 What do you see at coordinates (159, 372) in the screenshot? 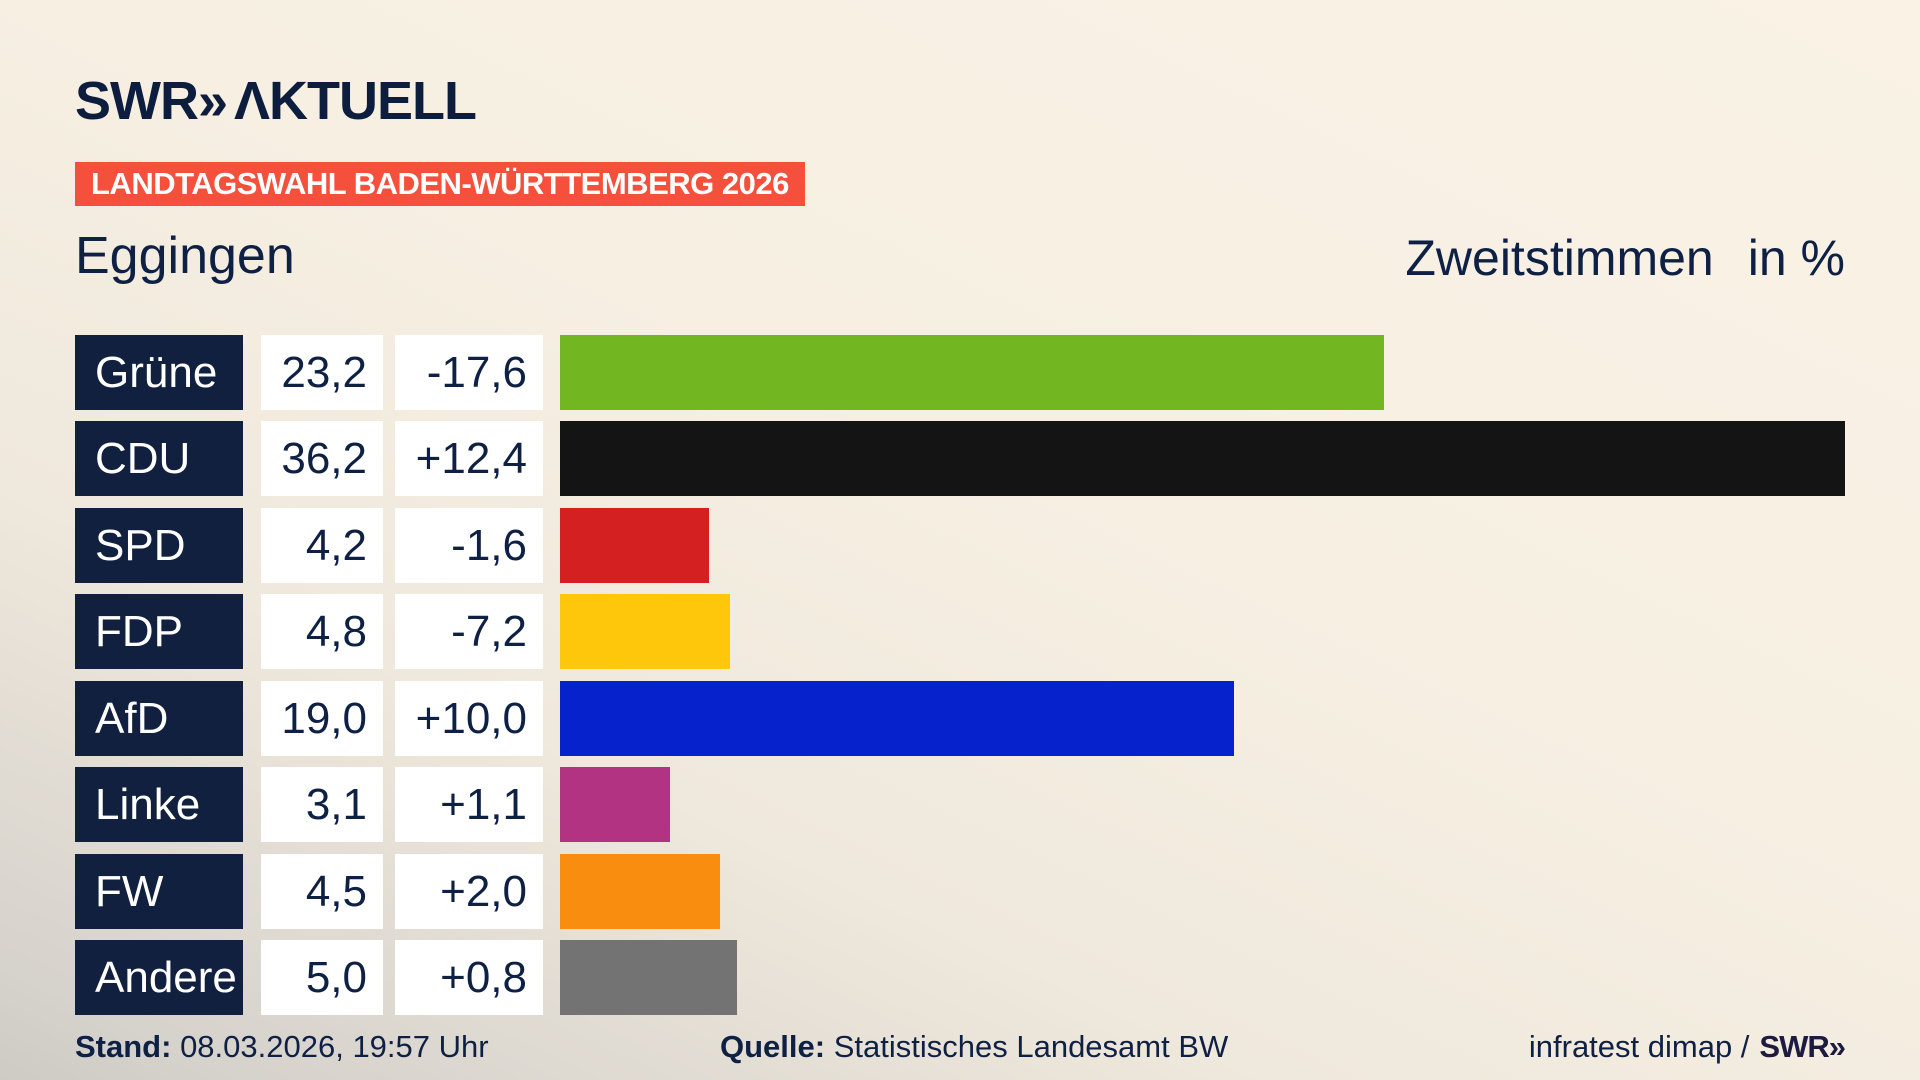
I see `party-name: Grüne` at bounding box center [159, 372].